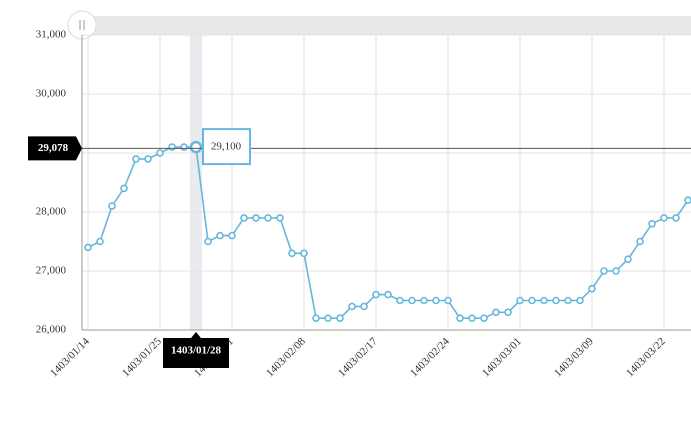 The height and width of the screenshot is (441, 691). I want to click on cursor-band, so click(196, 182).